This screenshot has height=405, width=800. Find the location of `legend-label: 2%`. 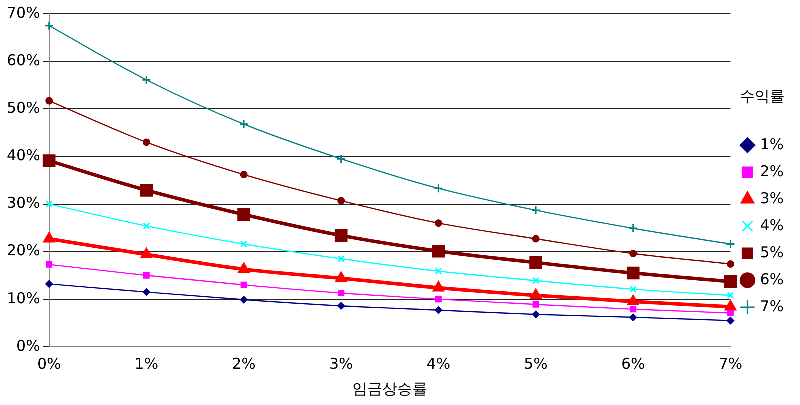

legend-label: 2% is located at coordinates (772, 171).